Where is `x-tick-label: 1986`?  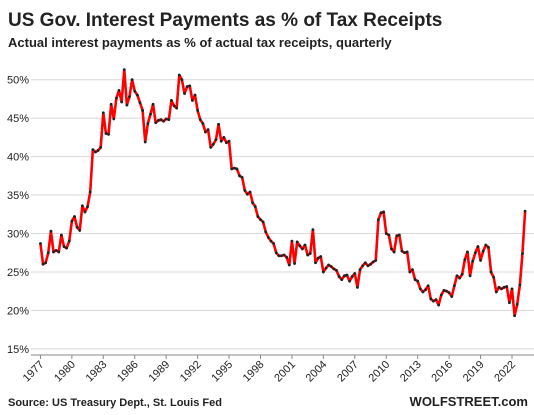
x-tick-label: 1986 is located at coordinates (128, 372).